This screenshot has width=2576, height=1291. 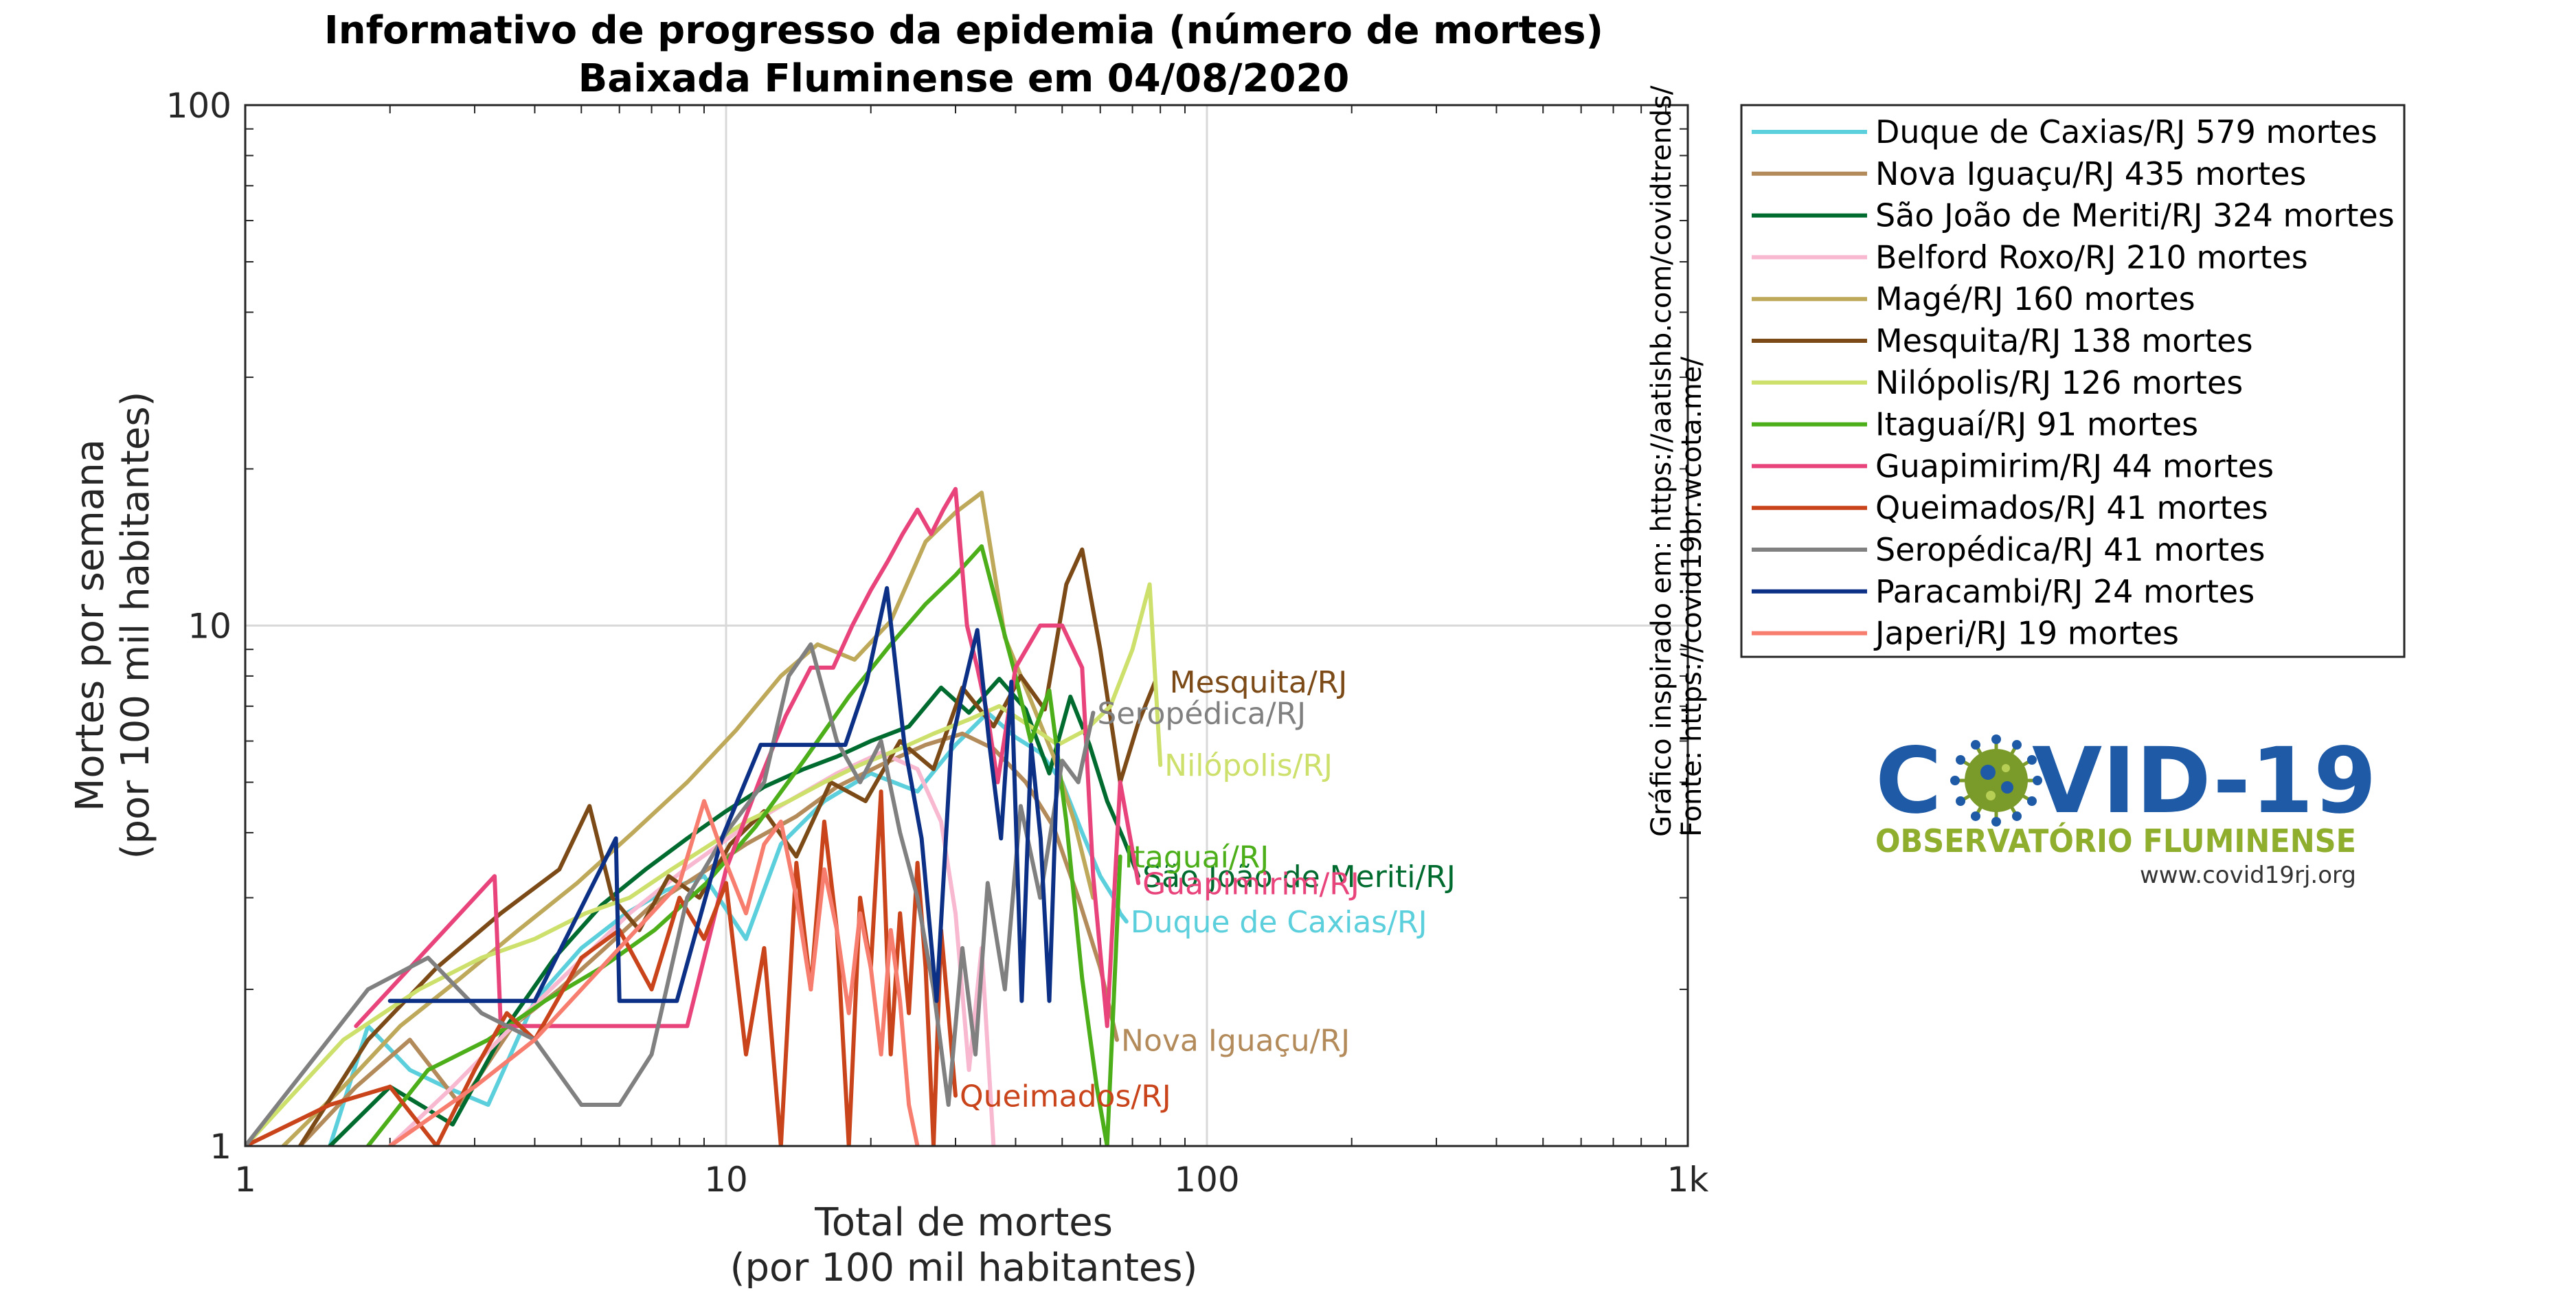 I want to click on logo-url: www.covid19rj.org, so click(x=2248, y=875).